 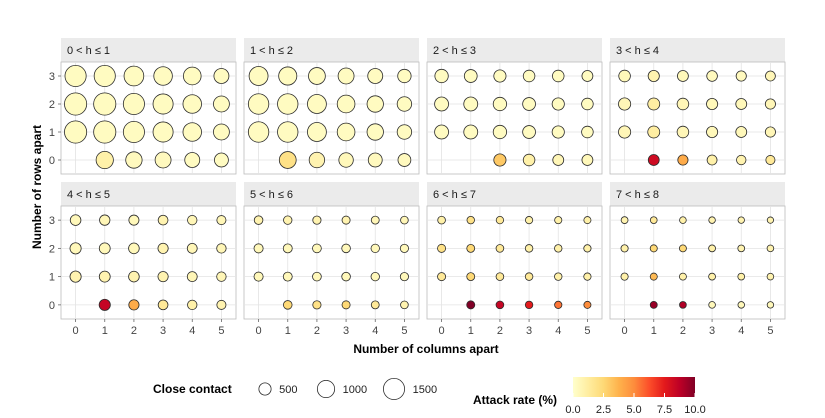 What do you see at coordinates (425, 349) in the screenshot?
I see `x-axis-title: Number of columns apart` at bounding box center [425, 349].